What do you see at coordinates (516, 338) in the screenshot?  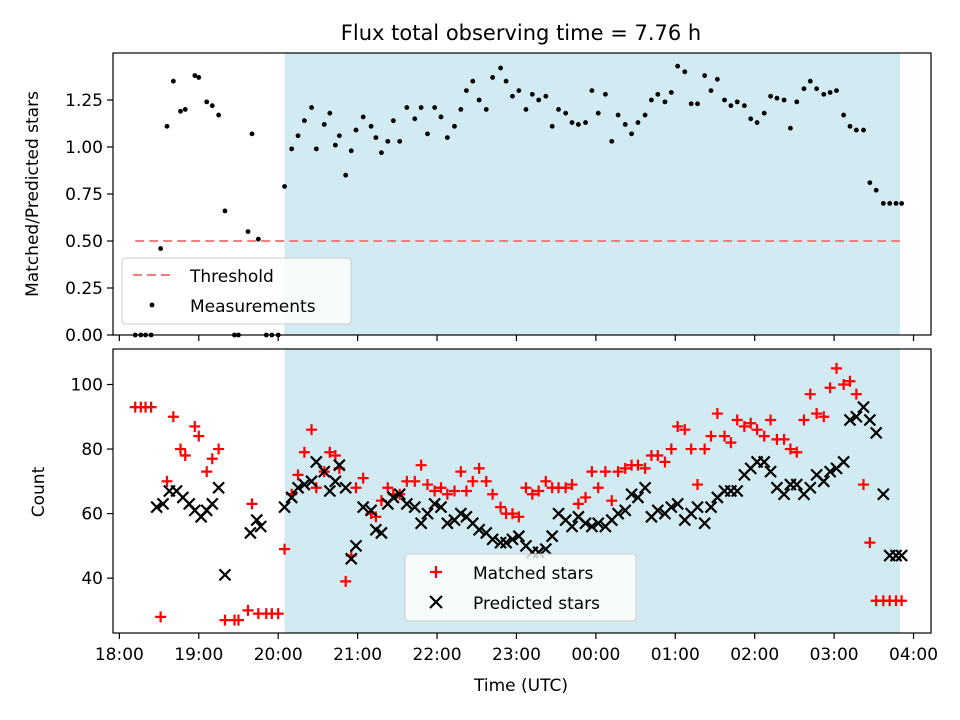 I see `top-x-ticks` at bounding box center [516, 338].